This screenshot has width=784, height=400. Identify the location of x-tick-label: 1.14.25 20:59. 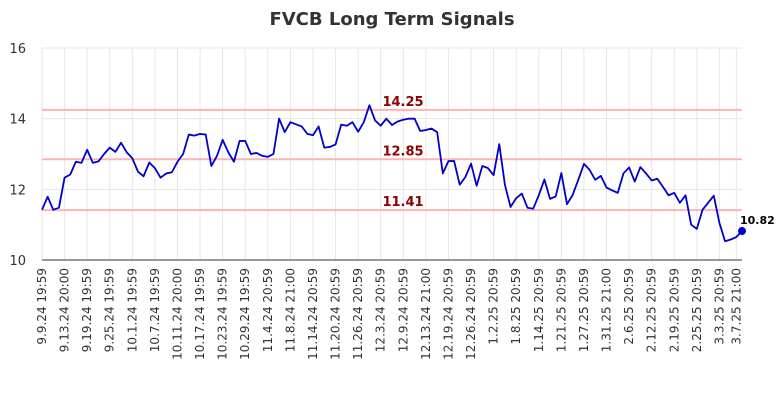
(539, 310).